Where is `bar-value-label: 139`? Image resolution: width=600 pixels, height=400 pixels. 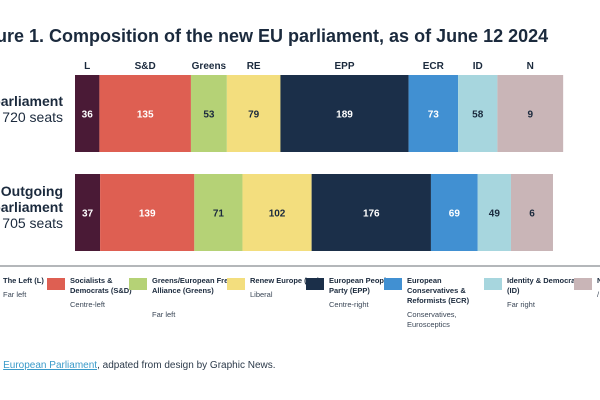 bar-value-label: 139 is located at coordinates (147, 214).